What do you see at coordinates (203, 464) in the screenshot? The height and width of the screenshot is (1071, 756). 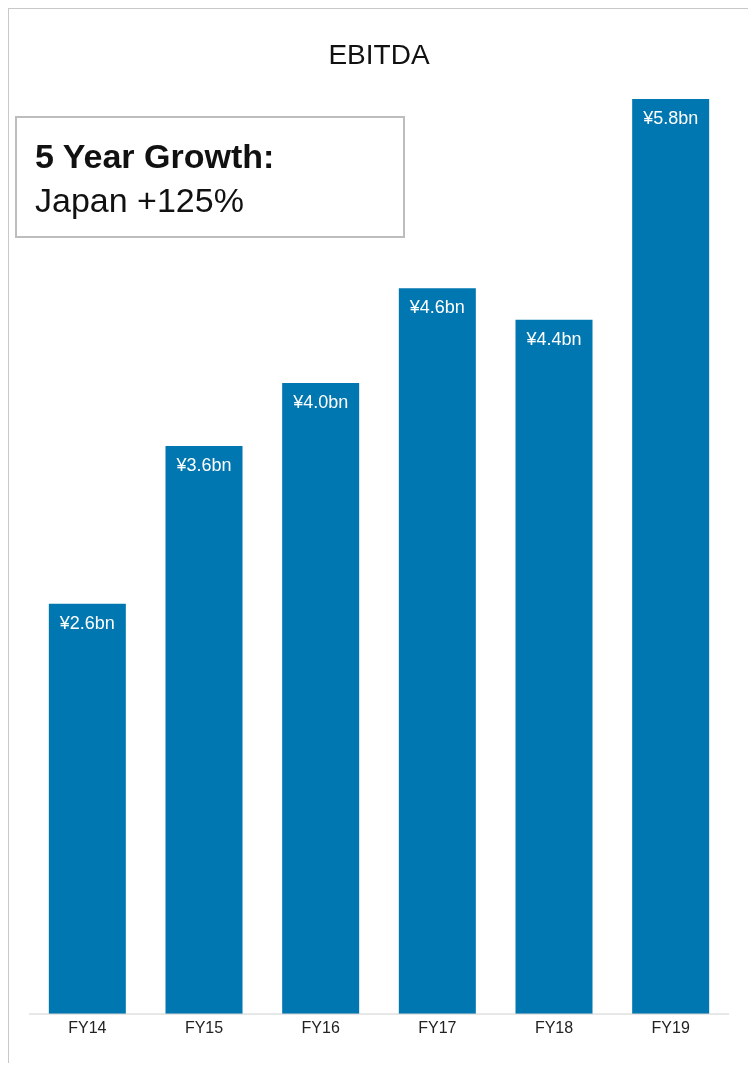 I see `data-label: ¥3.6bn` at bounding box center [203, 464].